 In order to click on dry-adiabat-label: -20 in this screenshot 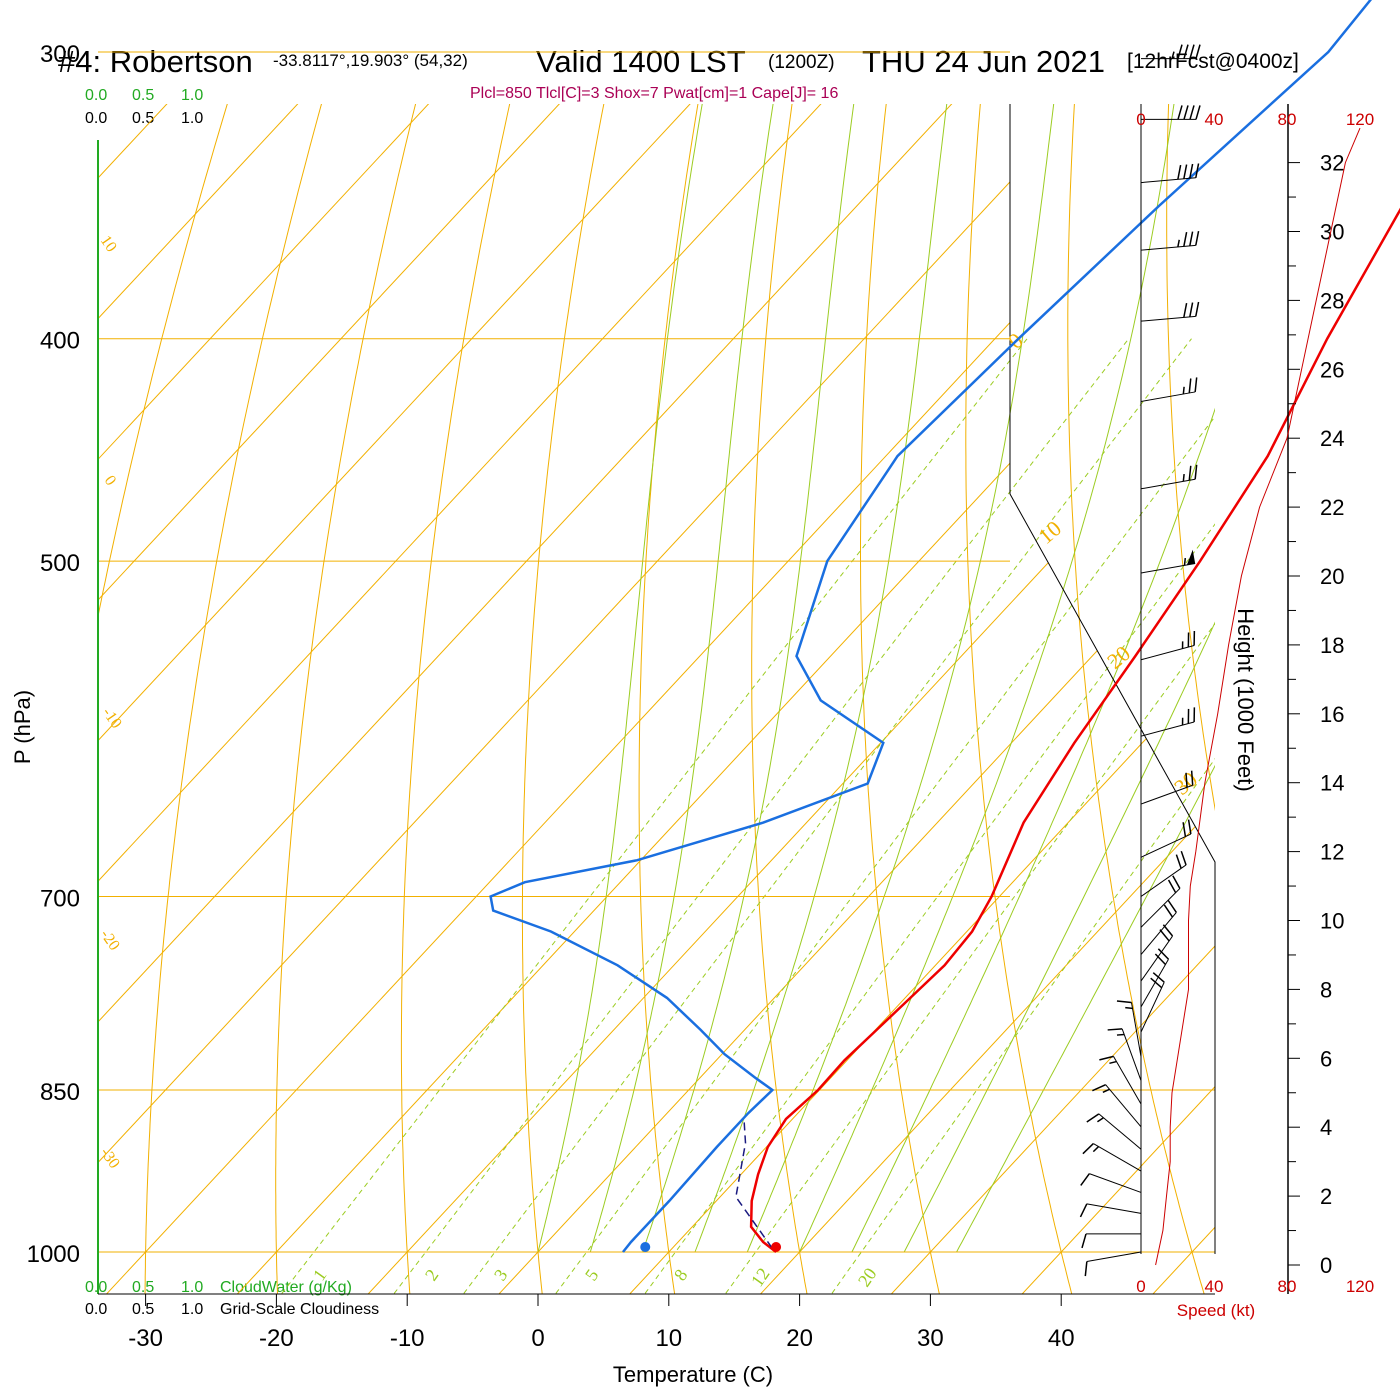, I will do `click(110, 940)`.